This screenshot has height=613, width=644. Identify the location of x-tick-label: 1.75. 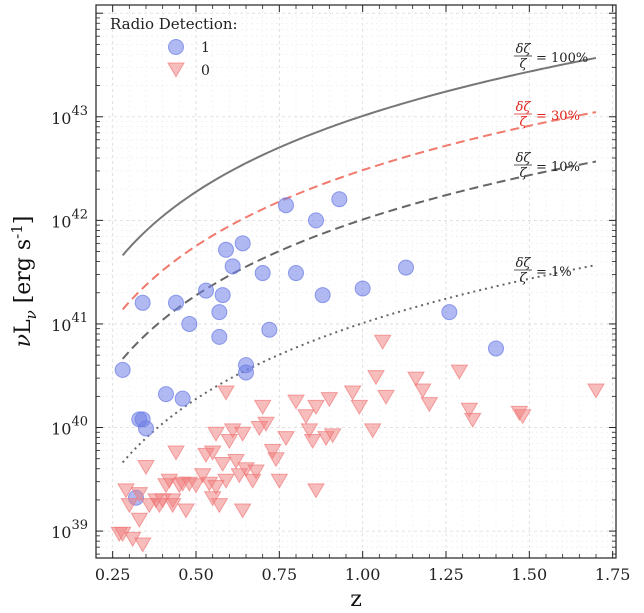
(613, 574).